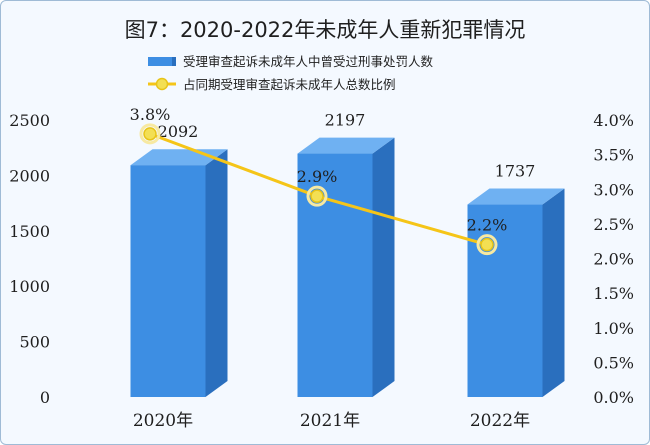 This screenshot has width=650, height=445. Describe the element at coordinates (500, 421) in the screenshot. I see `x-tick-label: 2022年` at that location.